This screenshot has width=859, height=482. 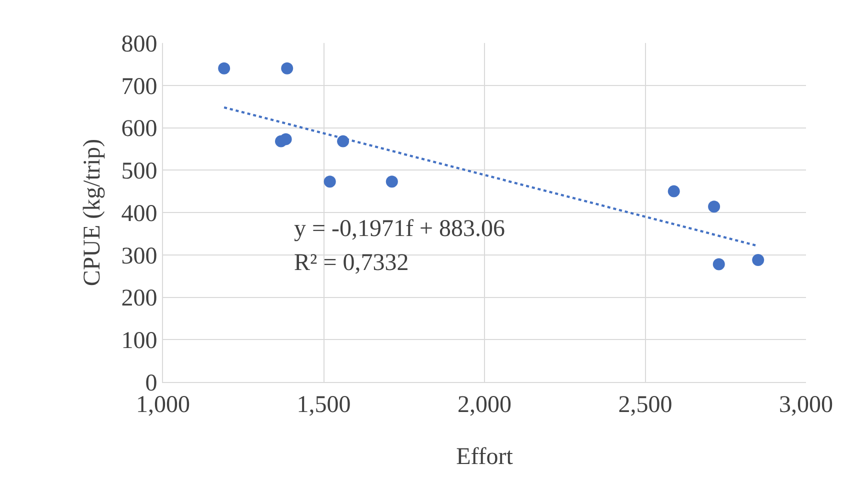 What do you see at coordinates (139, 171) in the screenshot?
I see `y-tick-label: 500` at bounding box center [139, 171].